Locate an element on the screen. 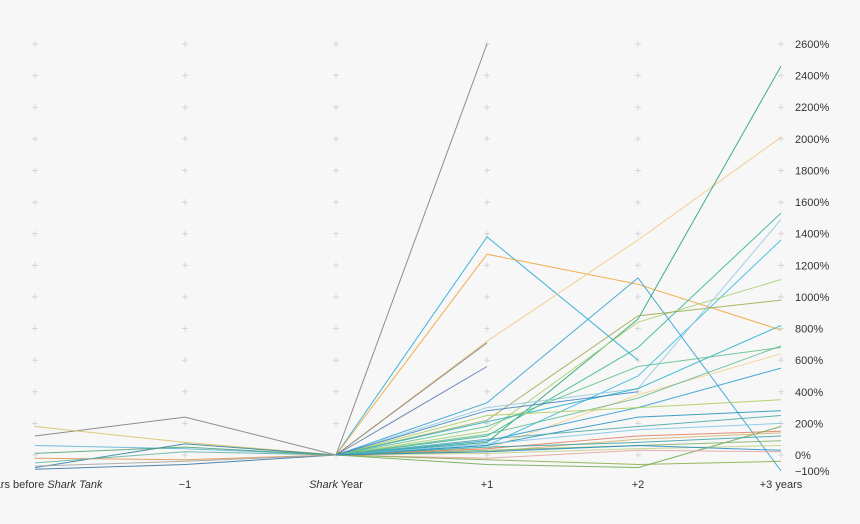 This screenshot has height=524, width=860. x-label-text: +2 is located at coordinates (638, 485).